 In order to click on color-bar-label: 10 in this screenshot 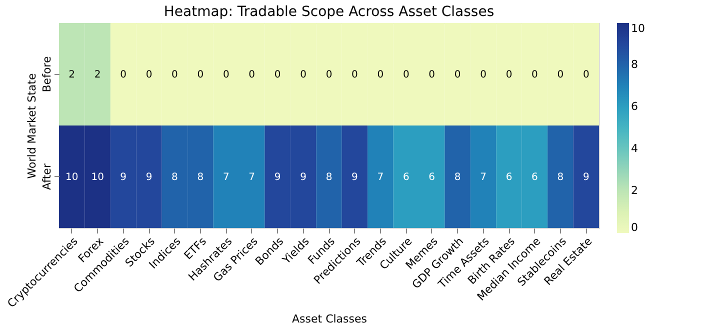, I will do `click(638, 28)`.